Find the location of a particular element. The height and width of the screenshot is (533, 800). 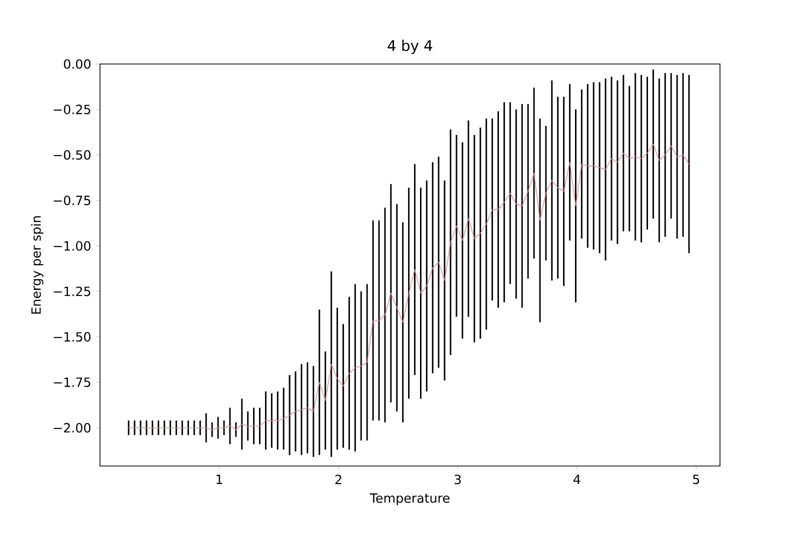

x-tick-label: 5 is located at coordinates (696, 479).